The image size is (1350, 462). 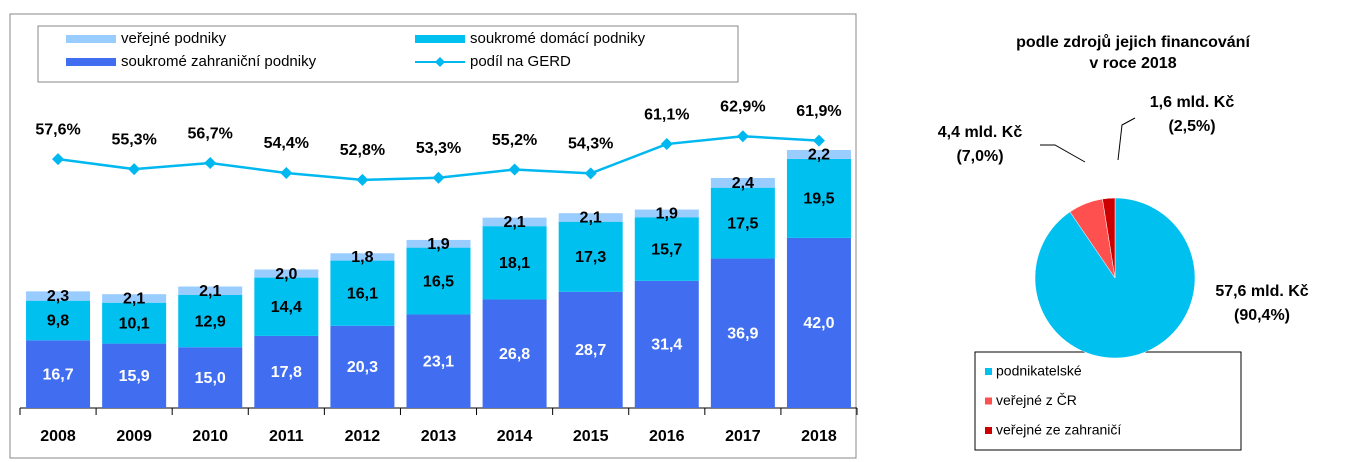 I want to click on bar-label: 42,0, so click(x=818, y=323).